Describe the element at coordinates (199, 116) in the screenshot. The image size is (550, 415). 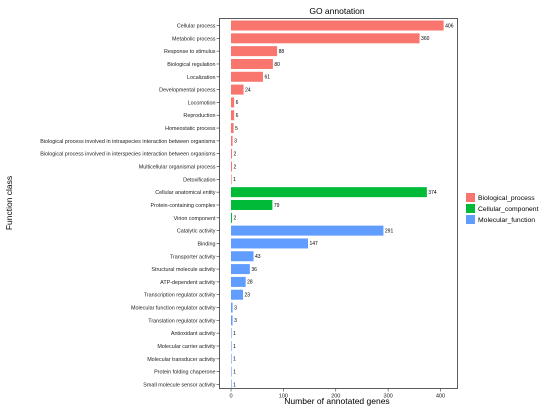
I see `category-label: Reproduction` at that location.